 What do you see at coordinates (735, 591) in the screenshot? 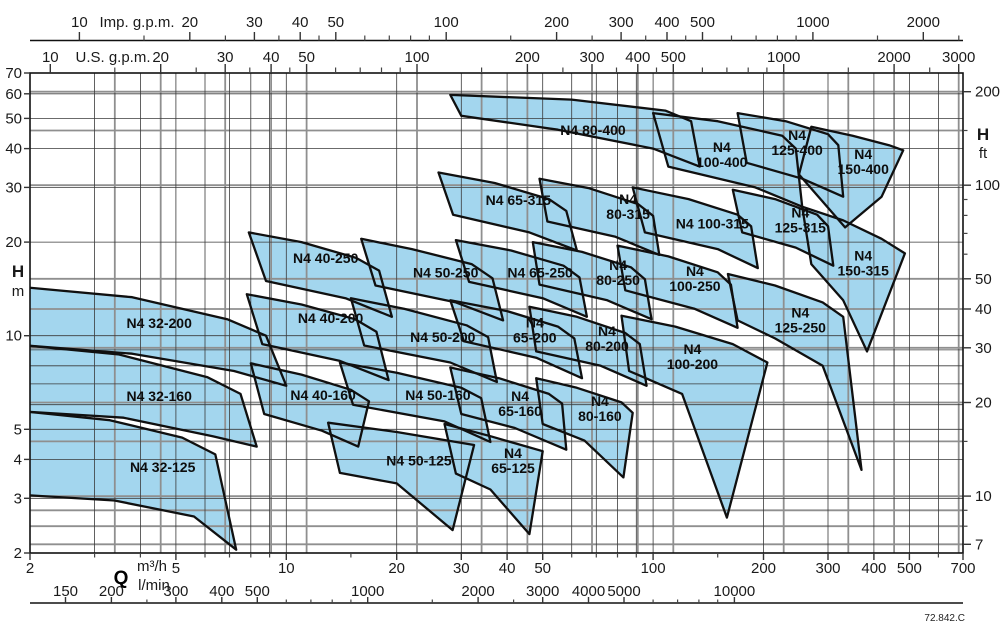
I see `tick-label: 10000` at bounding box center [735, 591].